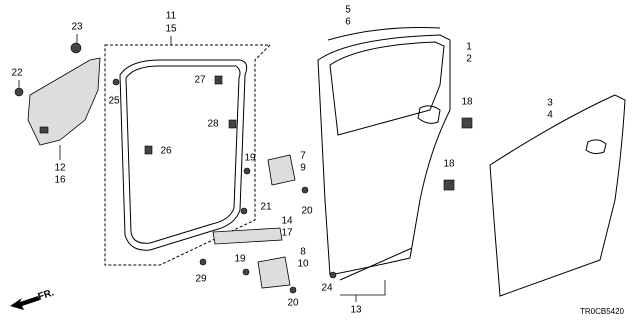 The width and height of the screenshot is (640, 320). I want to click on callout-number: 16, so click(60, 180).